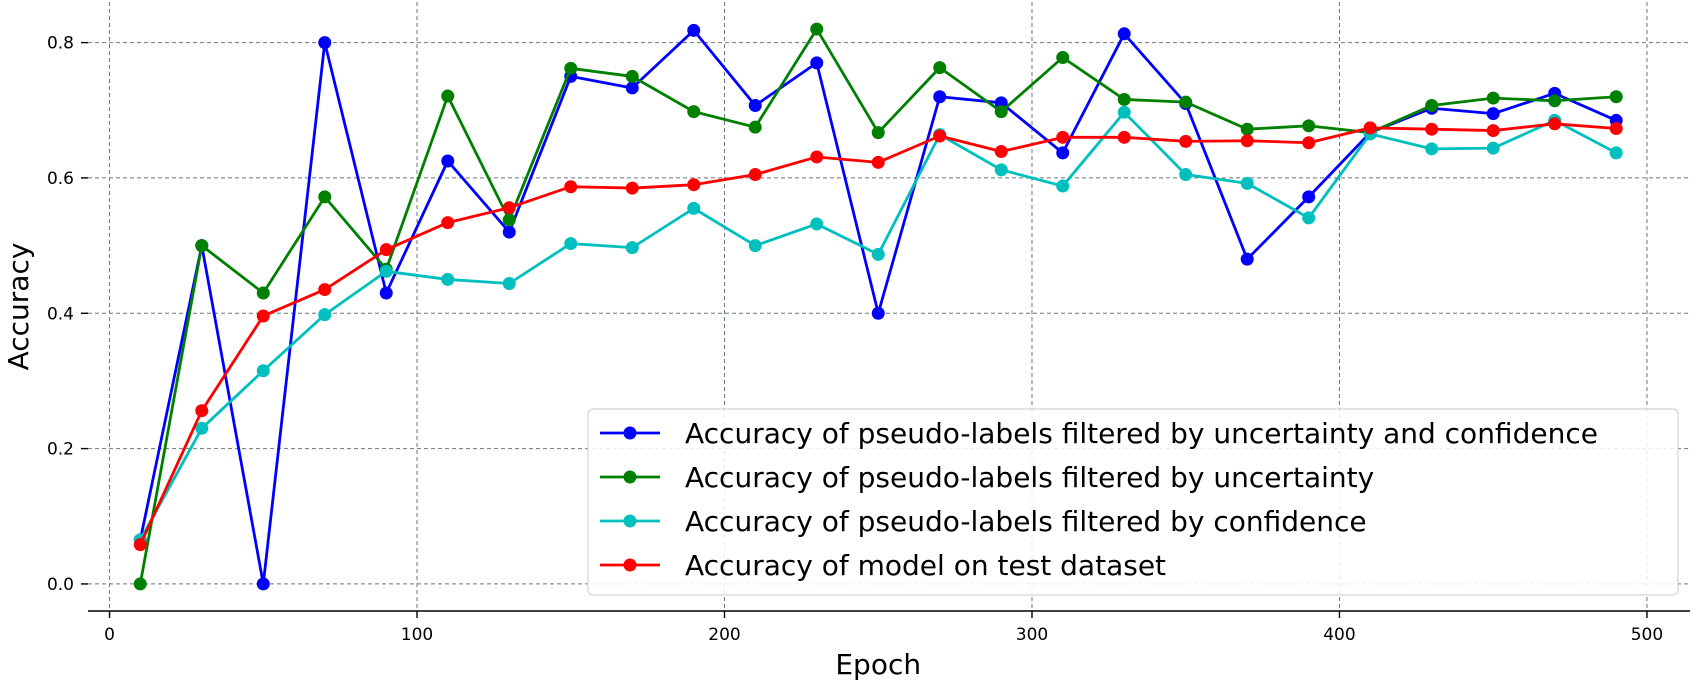  I want to click on x-axis-ticks: 0 100 200 300 400 500, so click(883, 628).